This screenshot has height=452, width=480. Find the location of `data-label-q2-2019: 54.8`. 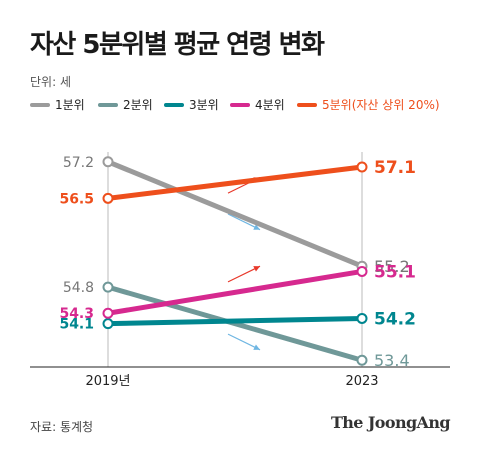

data-label-q2-2019: 54.8 is located at coordinates (78, 288).